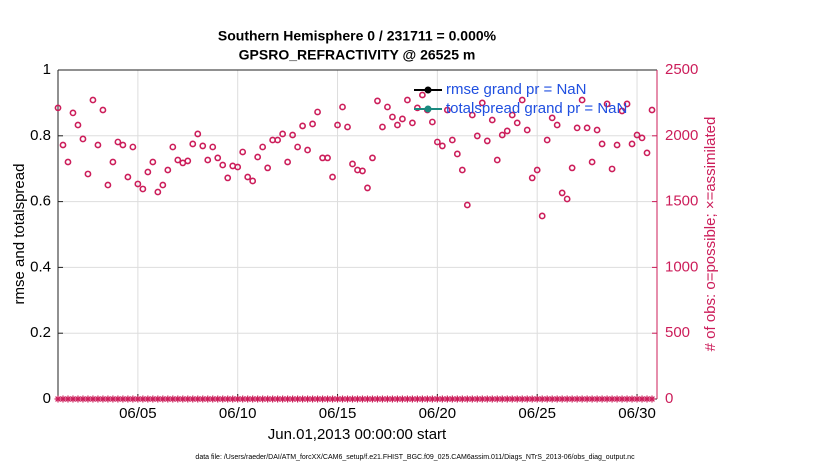 This screenshot has width=830, height=470. What do you see at coordinates (40, 135) in the screenshot?
I see `y-tick-label: 0.8` at bounding box center [40, 135].